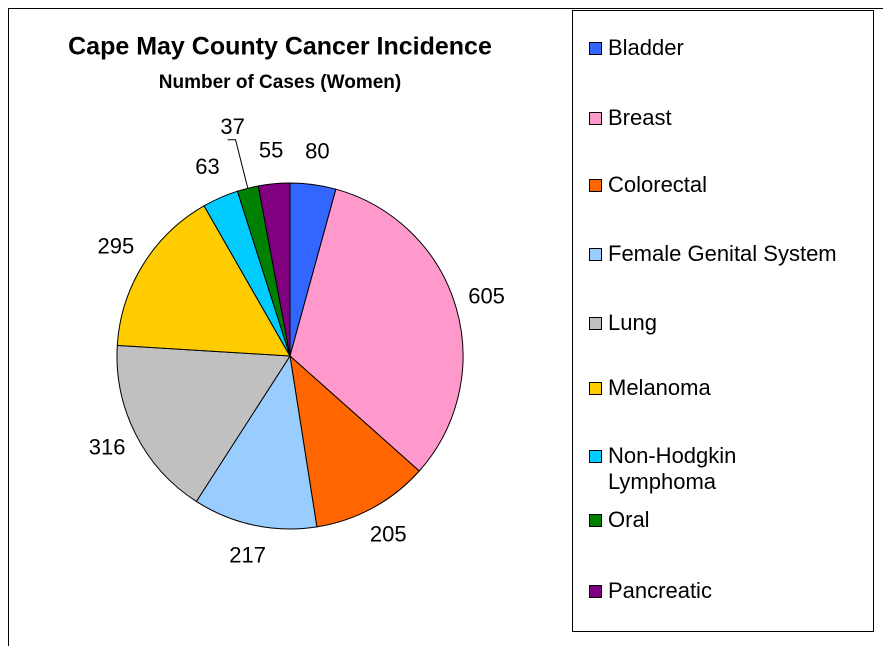 The height and width of the screenshot is (646, 883). What do you see at coordinates (271, 150) in the screenshot?
I see `data-label: 55` at bounding box center [271, 150].